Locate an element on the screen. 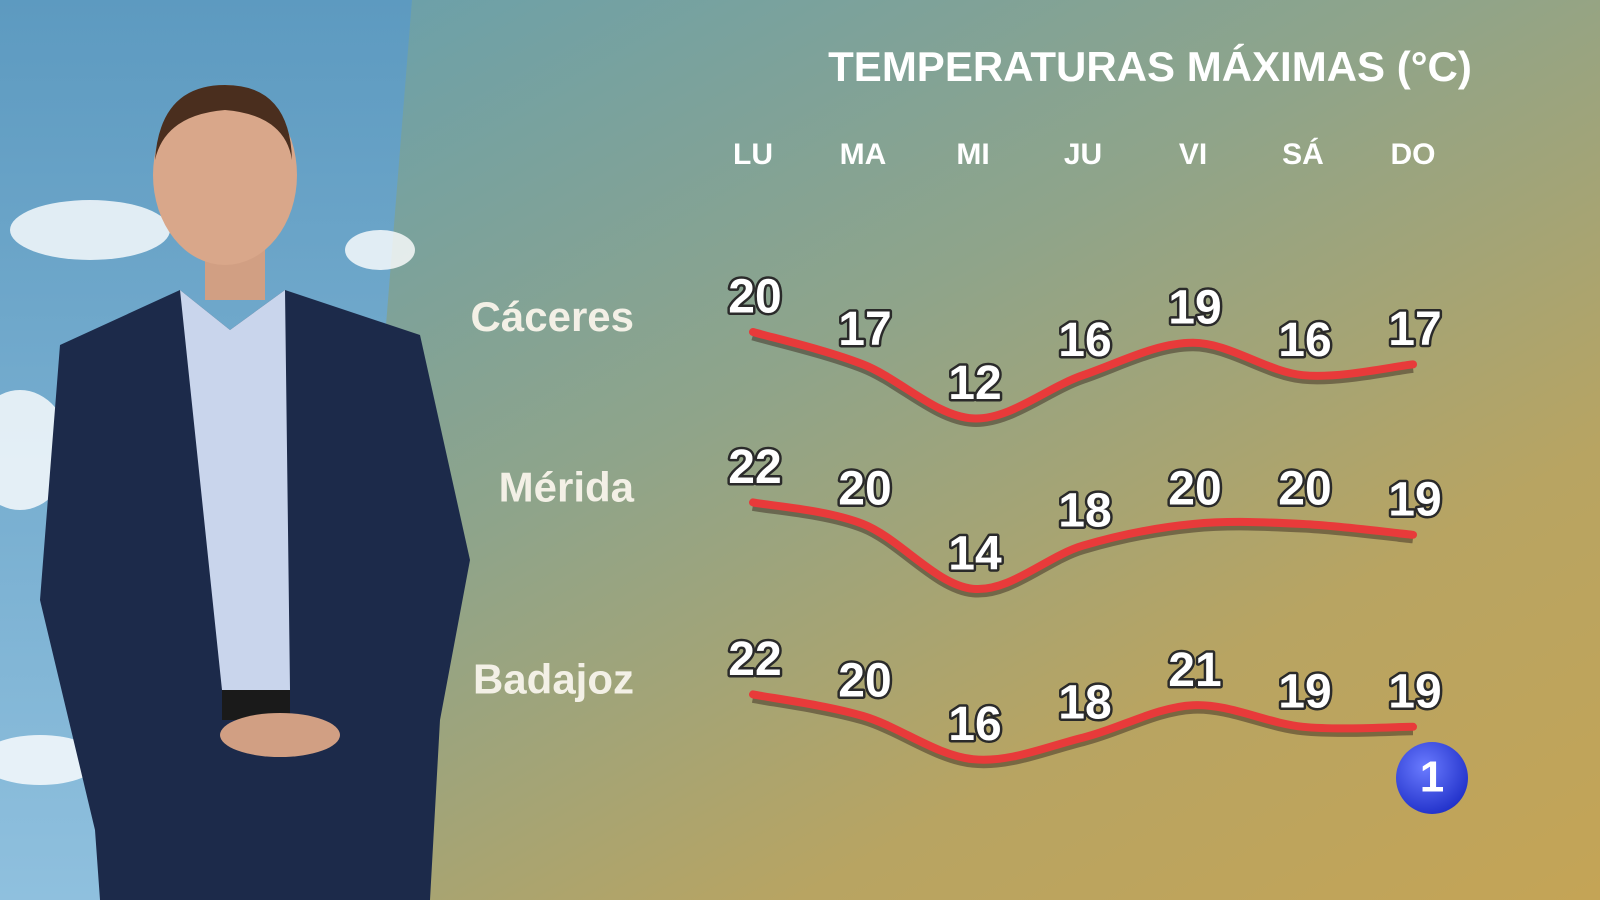  x-tick-label: DO is located at coordinates (1413, 154).